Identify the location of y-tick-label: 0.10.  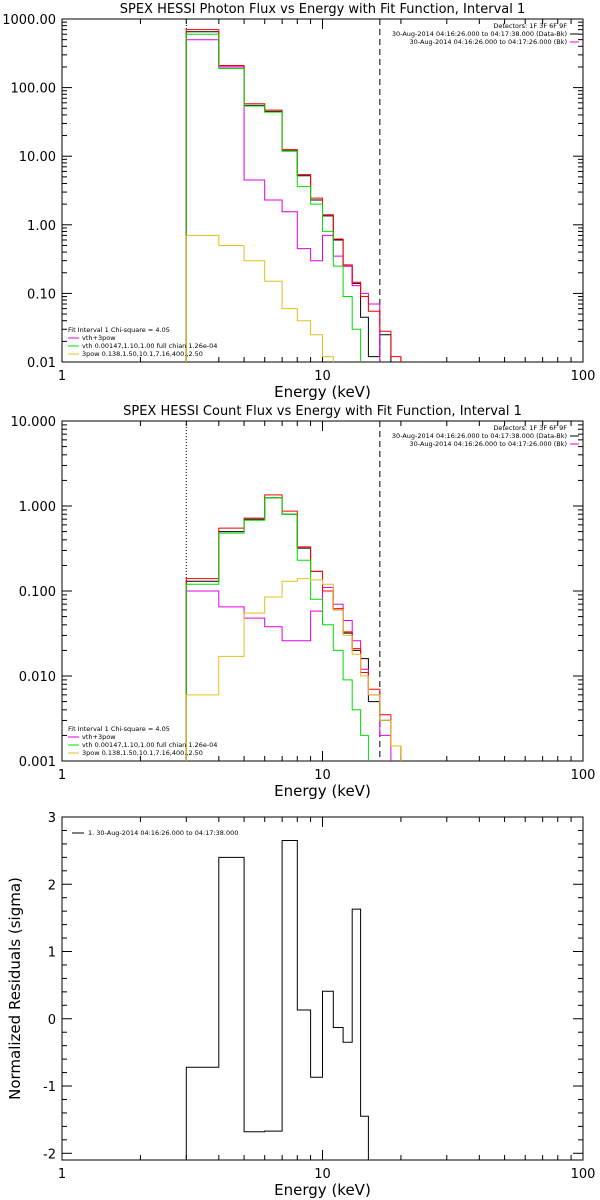
(41, 294).